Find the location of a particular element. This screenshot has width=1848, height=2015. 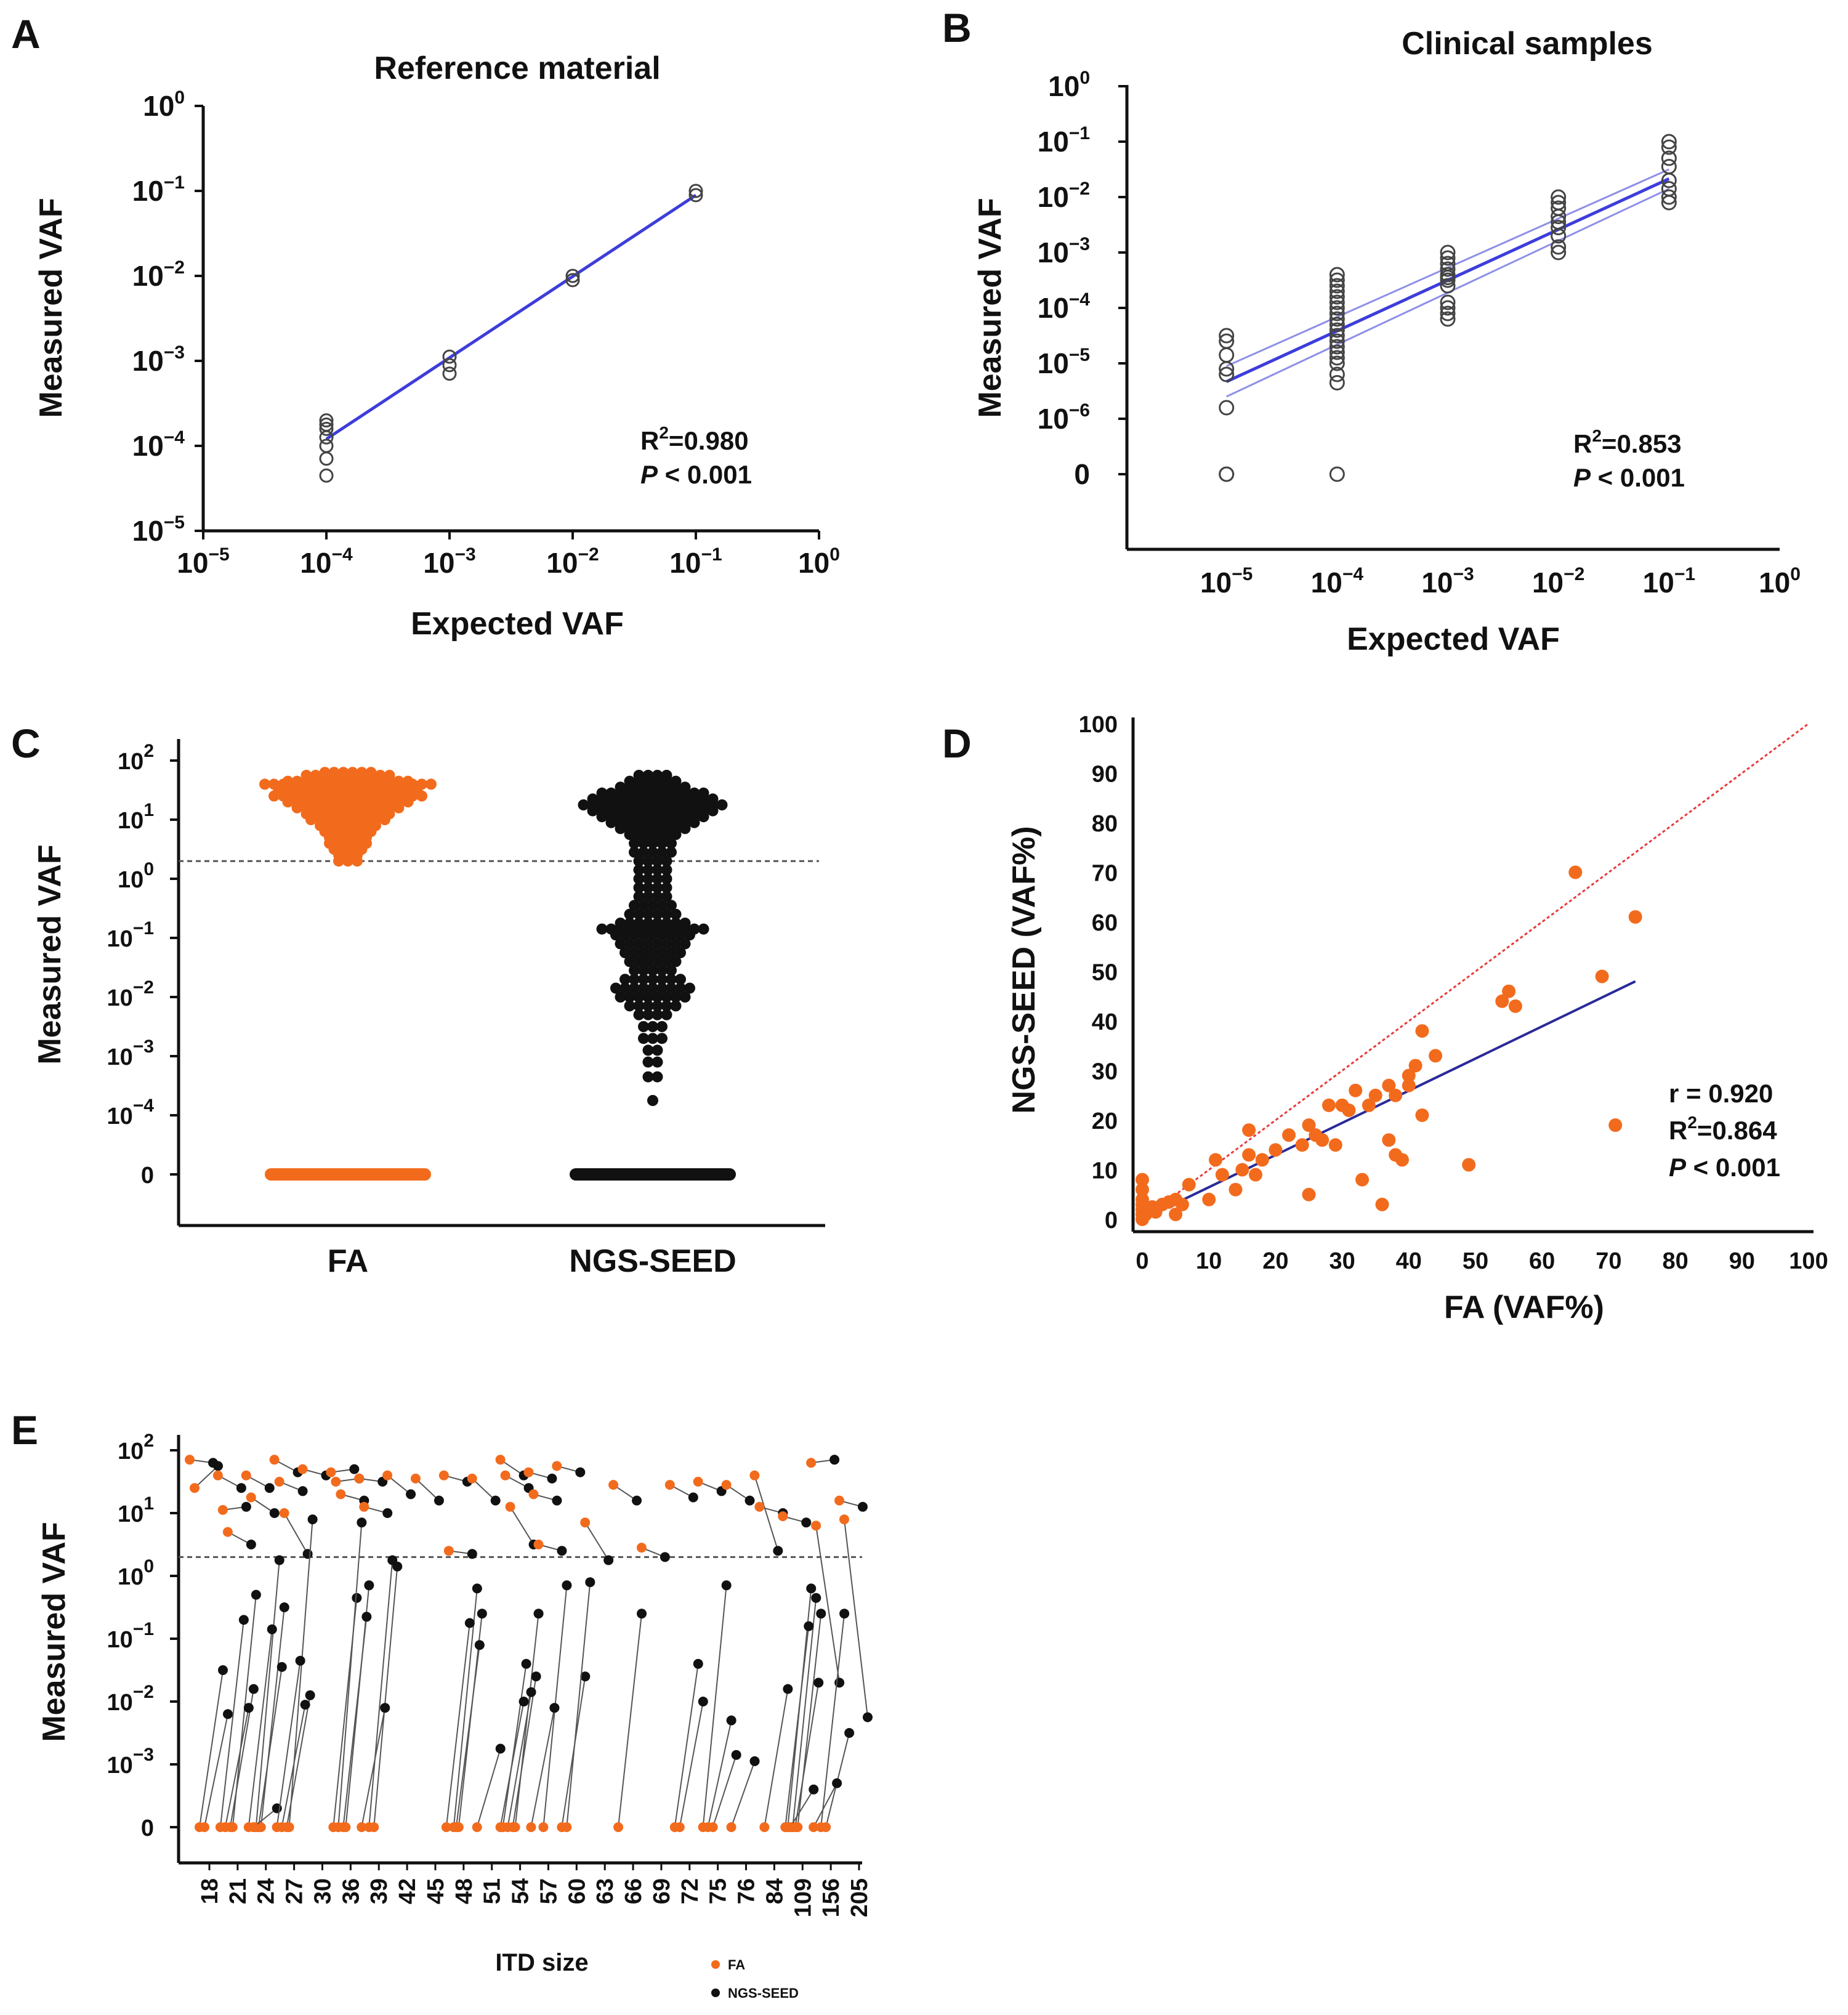

c-y-tick-label: 0 is located at coordinates (147, 1176).